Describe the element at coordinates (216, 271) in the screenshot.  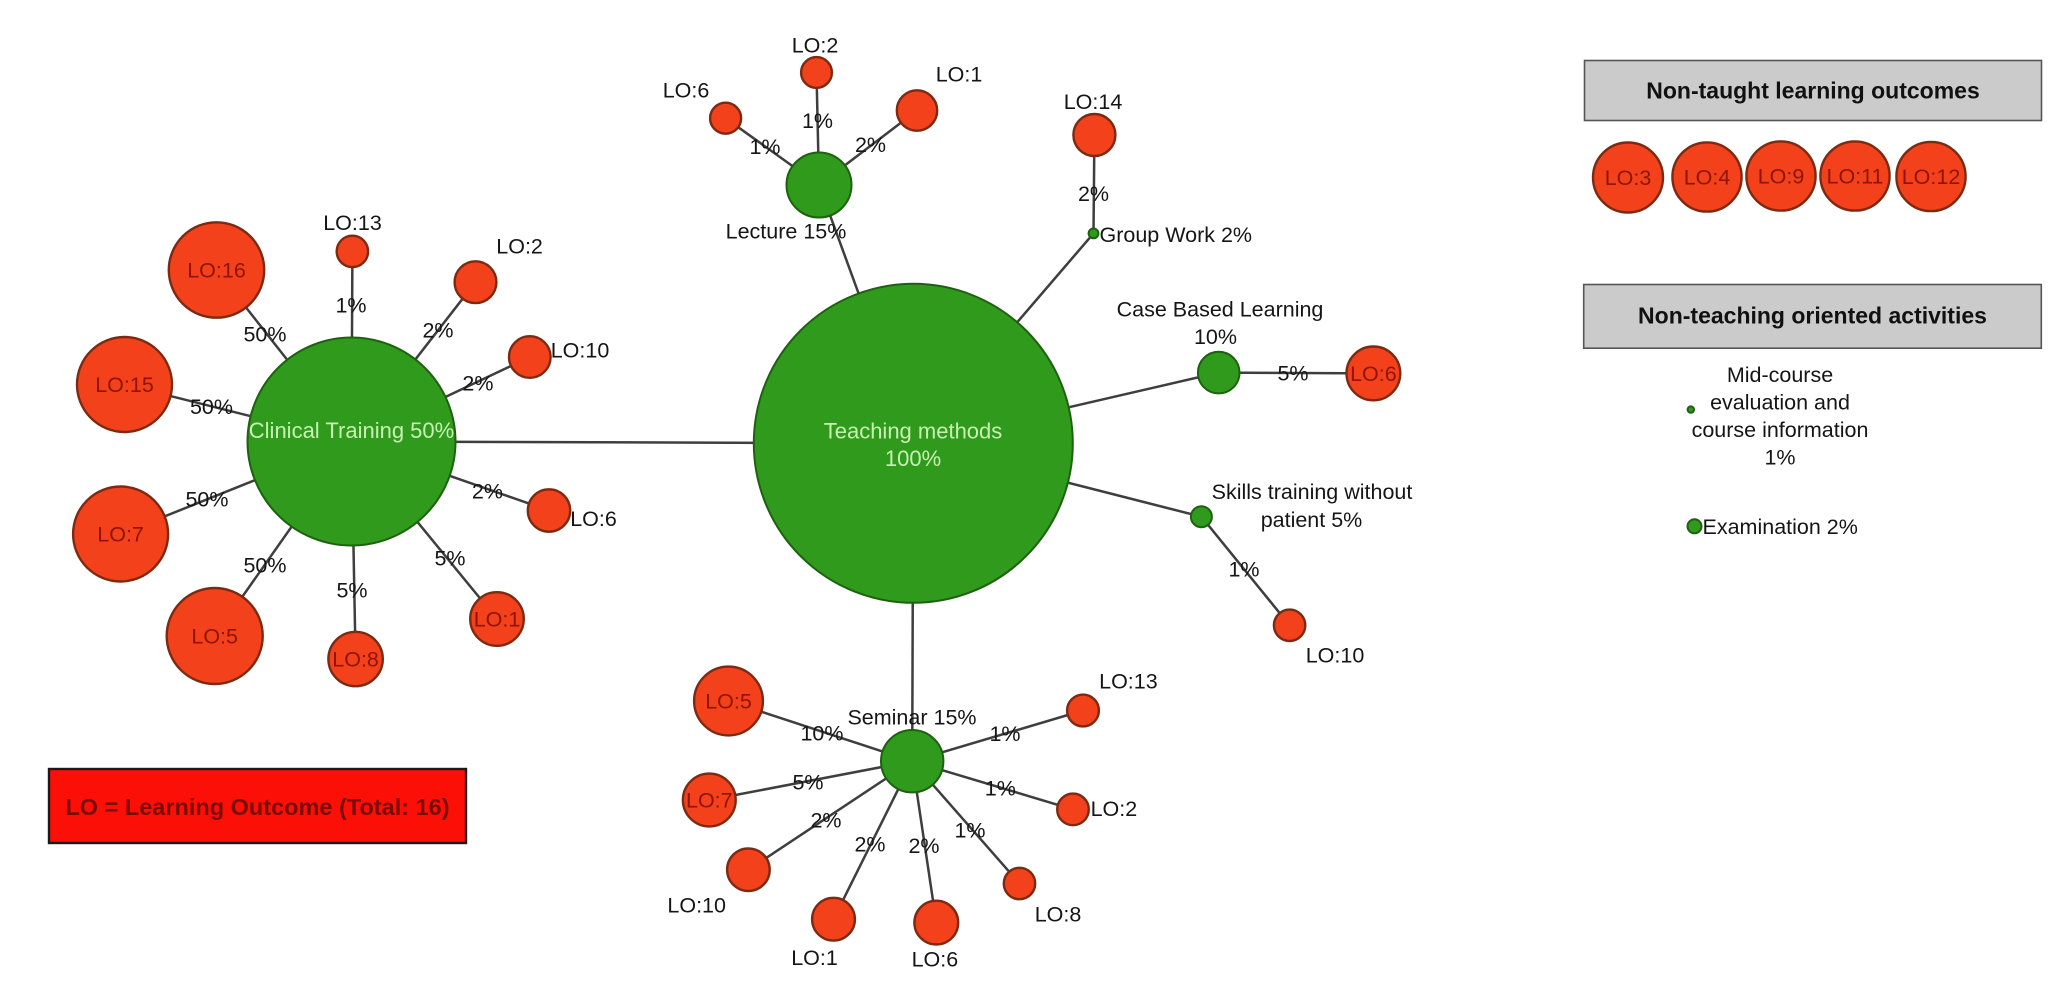
I see `svg-text: LO:16` at that location.